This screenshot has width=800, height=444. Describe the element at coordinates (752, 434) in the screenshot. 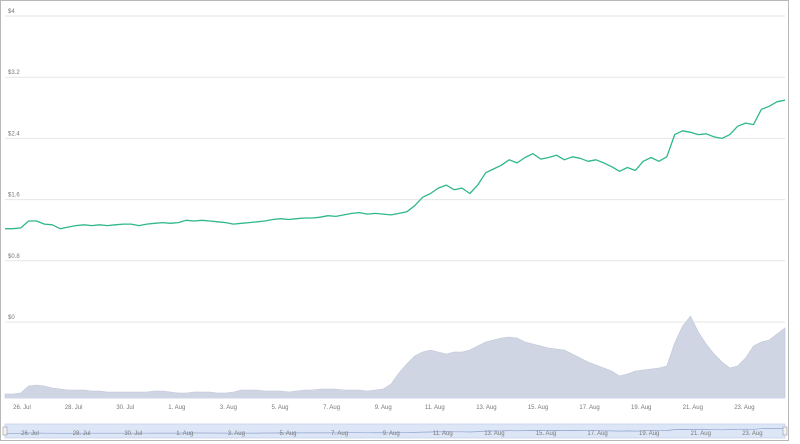

I see `navigator-tick-label: 23. Aug` at that location.